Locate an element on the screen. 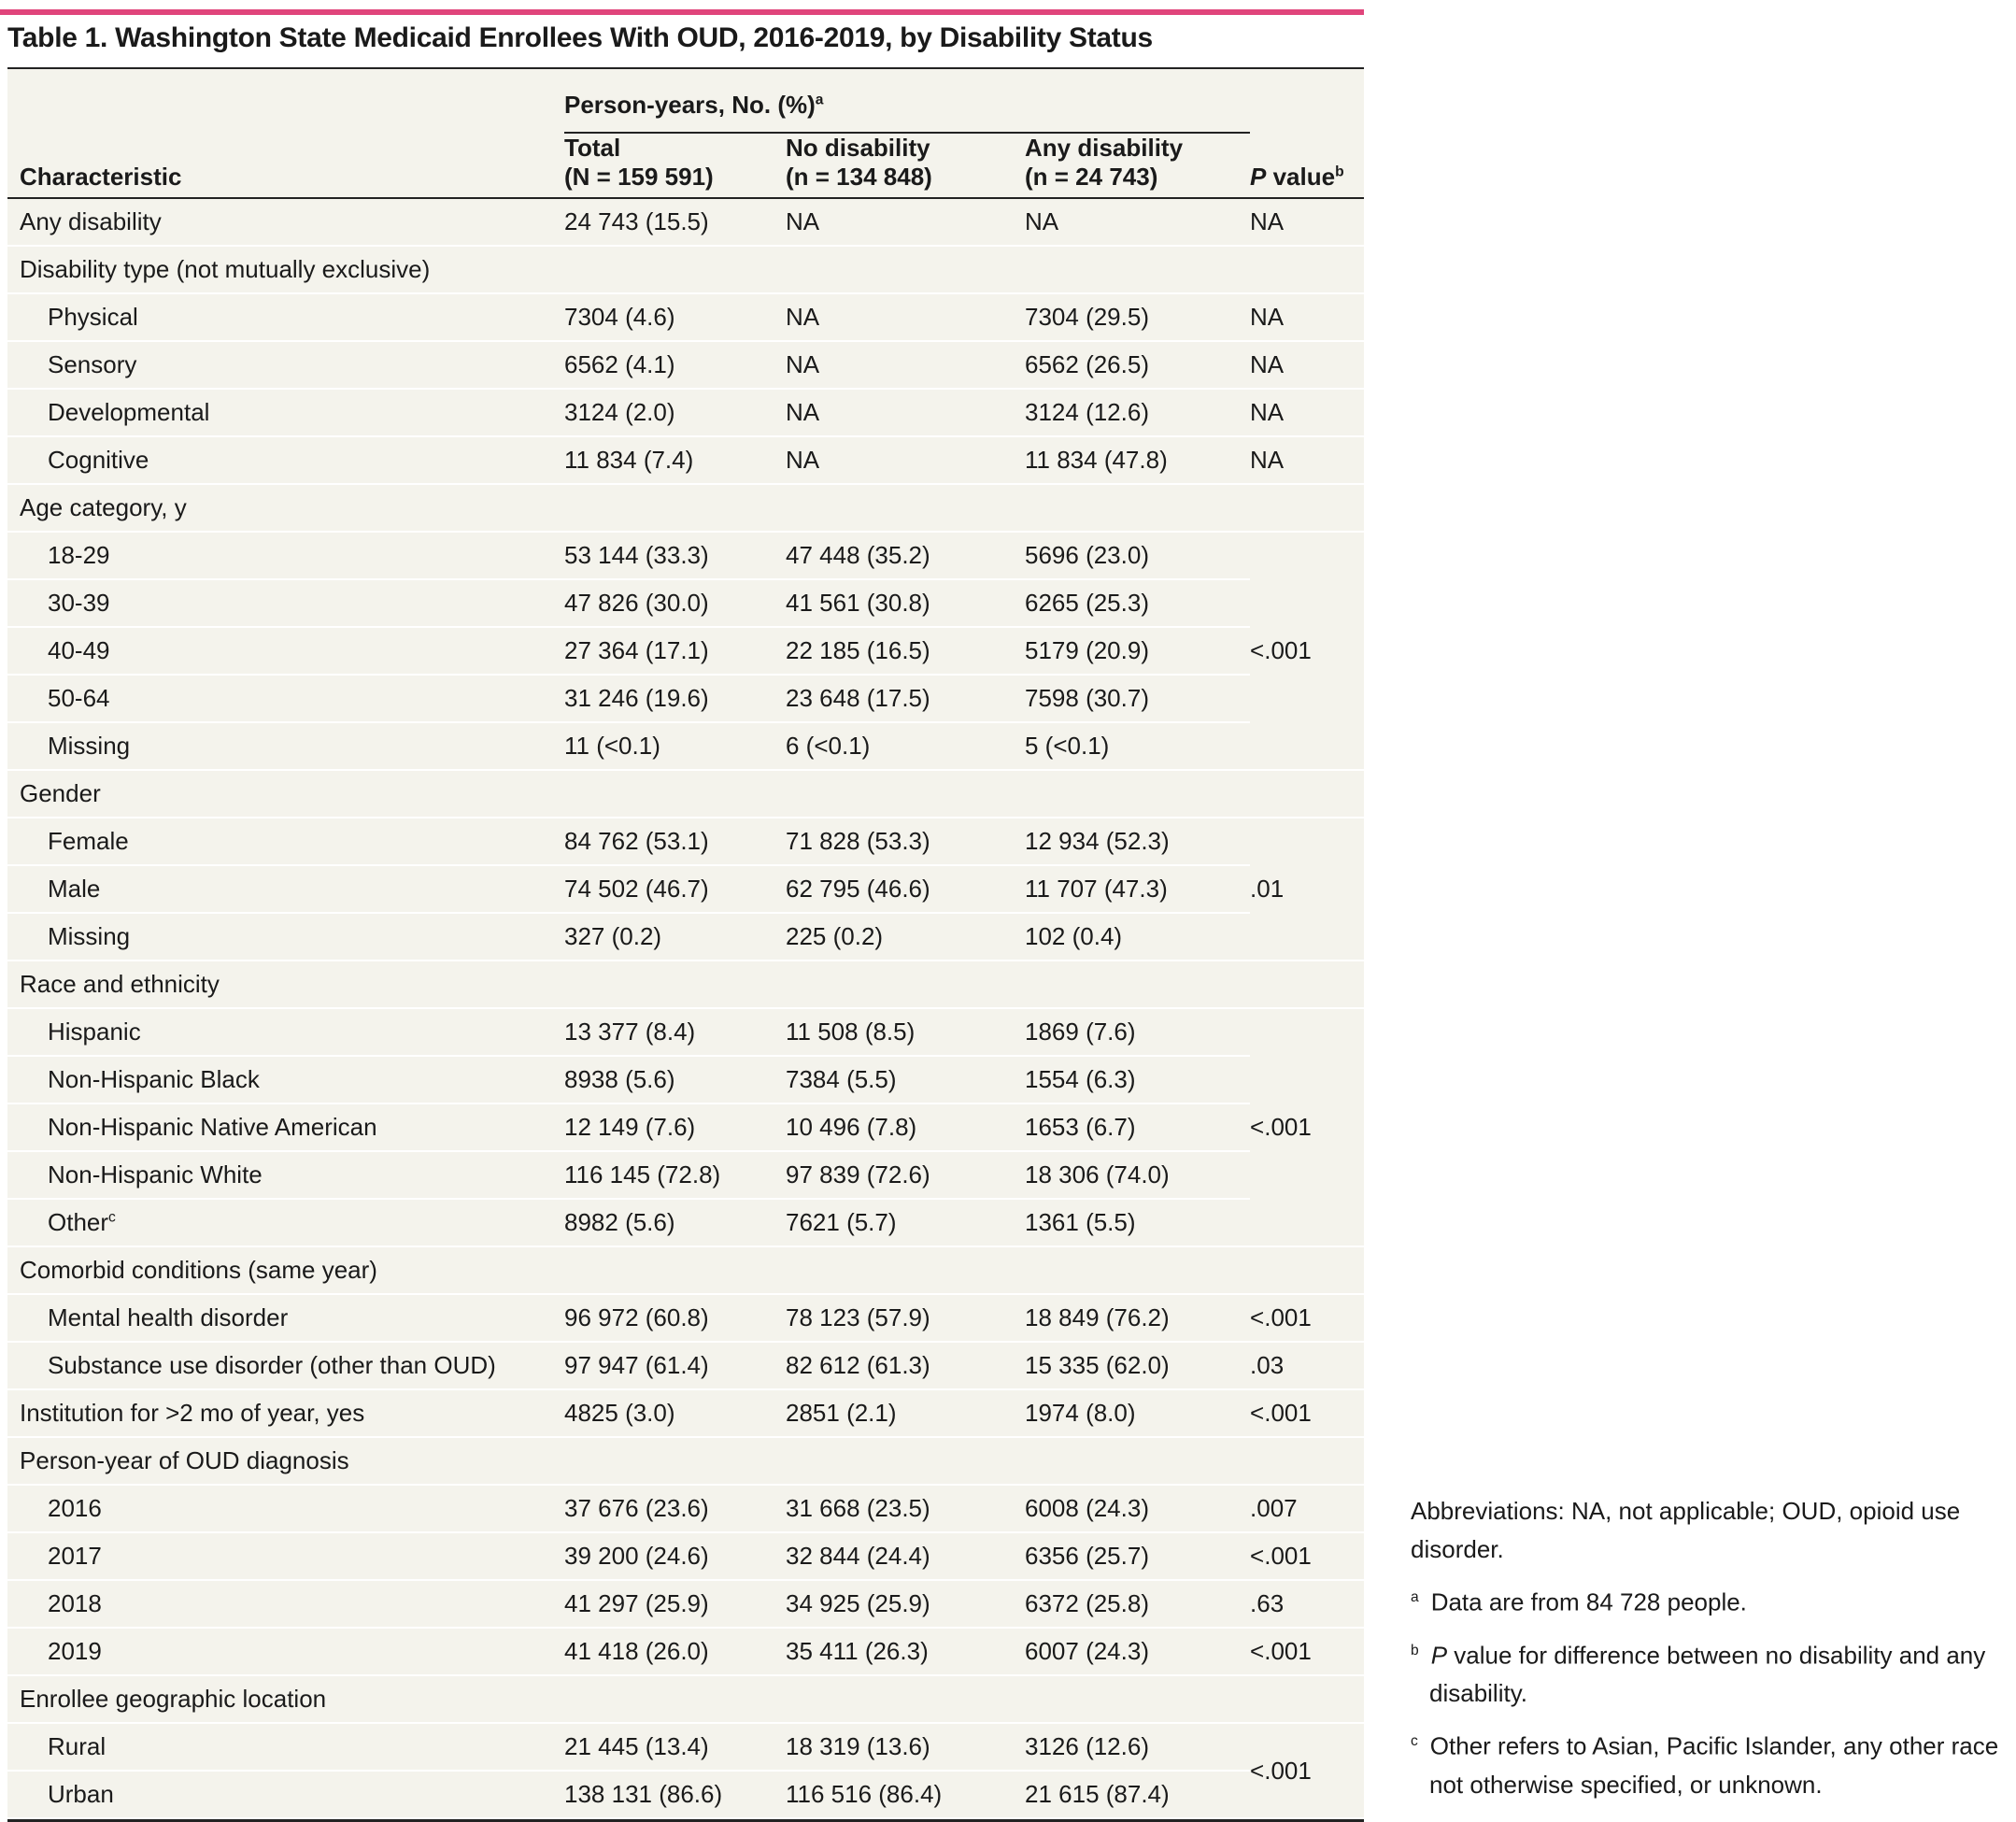 This screenshot has height=1822, width=2016. label-text: Institution for >2 mo of year, yes is located at coordinates (192, 1413).